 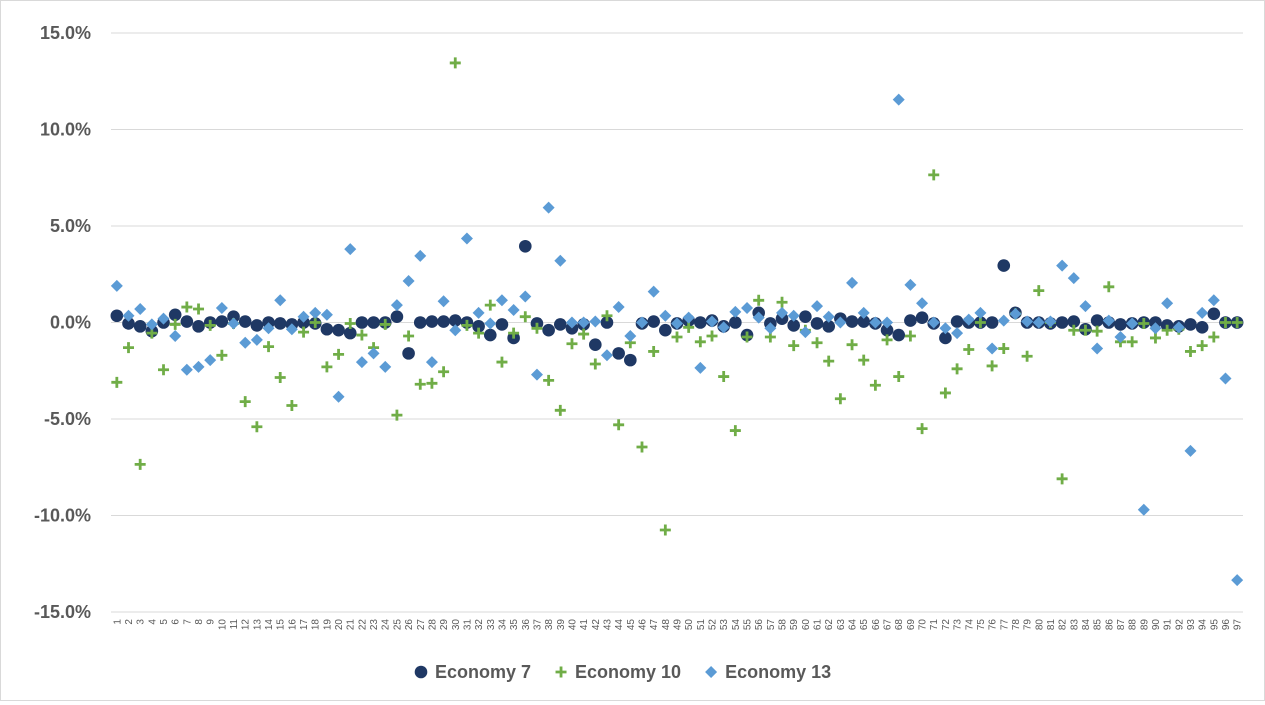 What do you see at coordinates (537, 625) in the screenshot?
I see `x-tick-label: 37` at bounding box center [537, 625].